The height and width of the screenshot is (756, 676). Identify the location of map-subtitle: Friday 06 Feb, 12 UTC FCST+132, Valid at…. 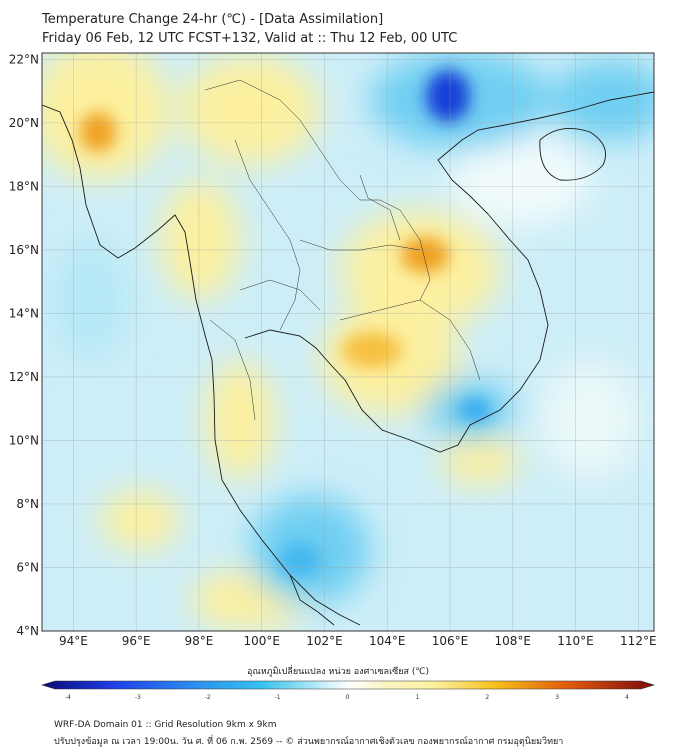
(250, 38).